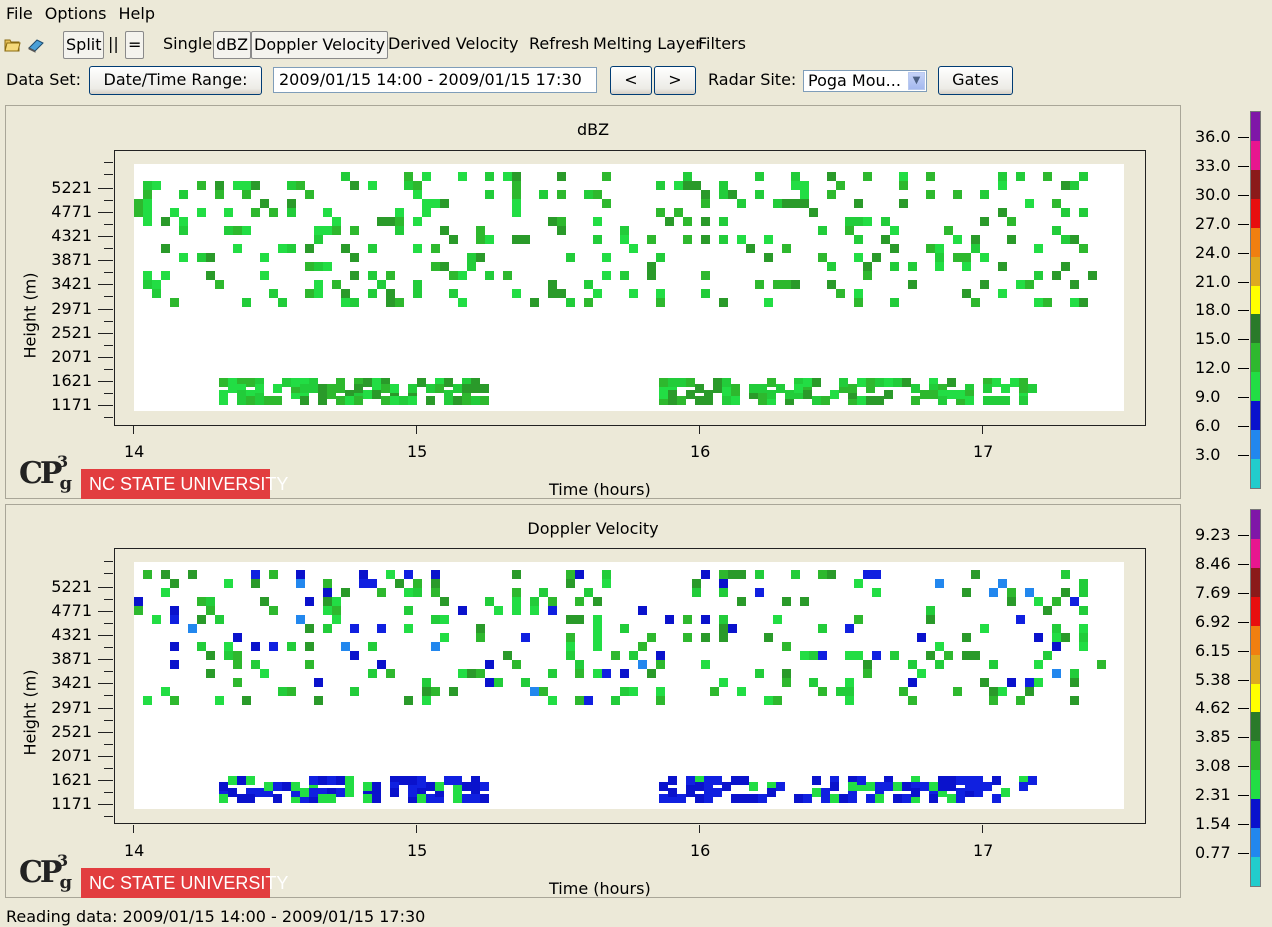 Image resolution: width=1272 pixels, height=927 pixels. What do you see at coordinates (453, 43) in the screenshot?
I see `derived-velocity-button: Derived Velocity` at bounding box center [453, 43].